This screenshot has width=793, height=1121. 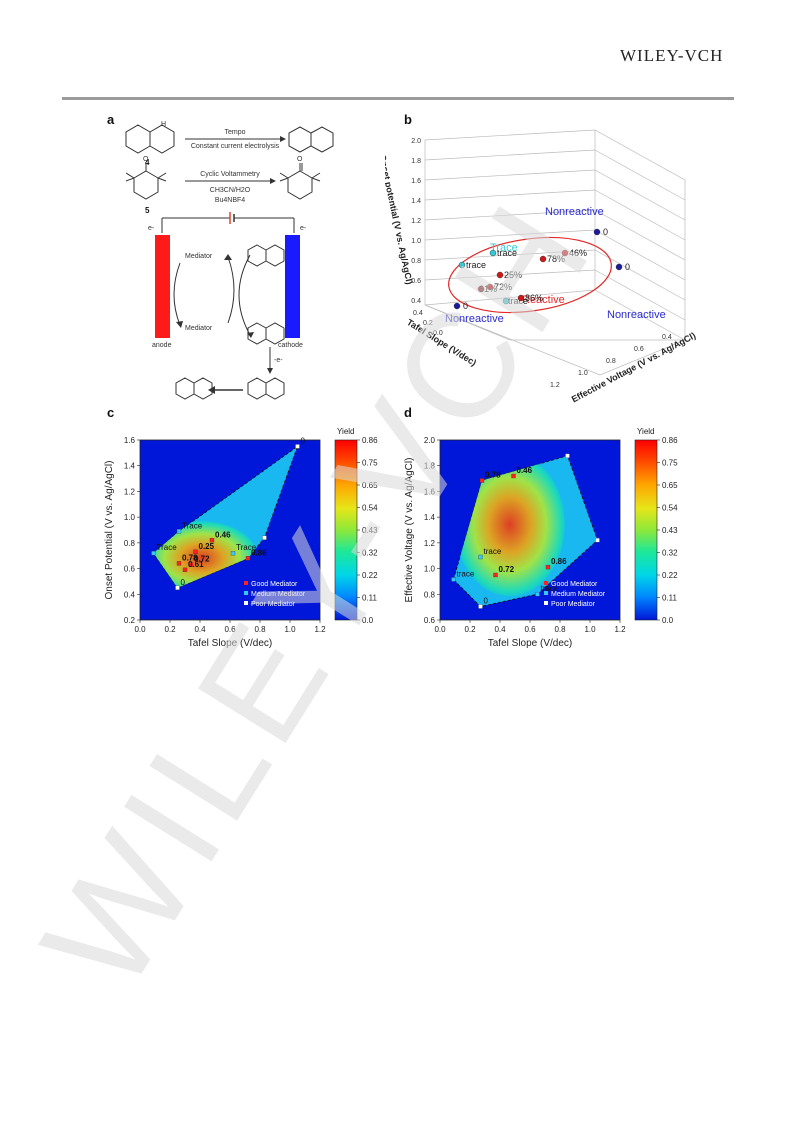 I want to click on effective-voltage-axis-label: Effective Voltage (V vs. Ag/AgCl), so click(x=633, y=367).